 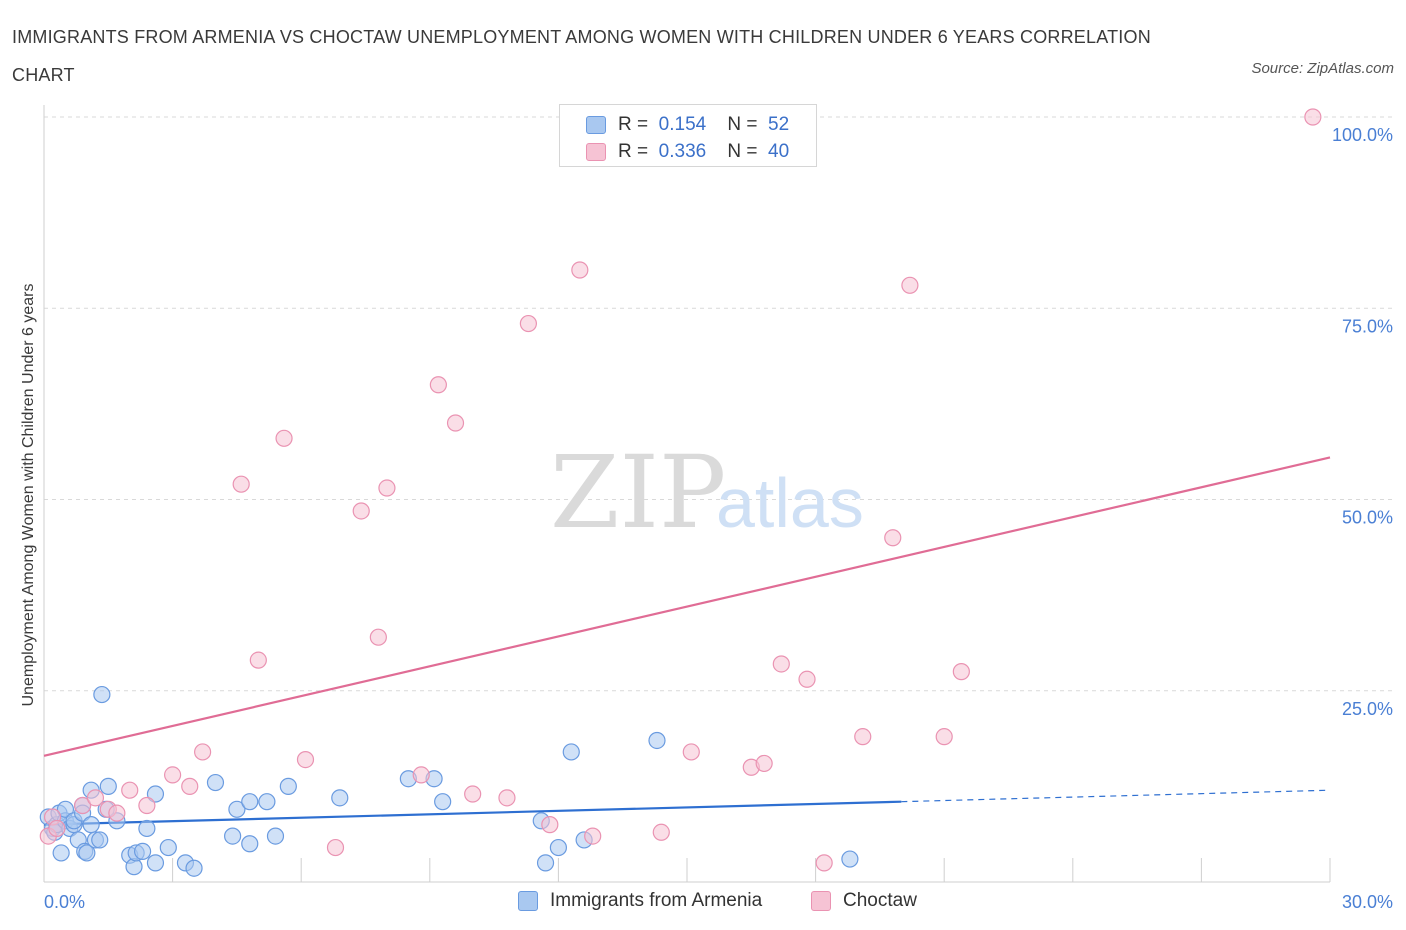 What do you see at coordinates (821, 901) in the screenshot?
I see `choctaw-legend-swatch` at bounding box center [821, 901].